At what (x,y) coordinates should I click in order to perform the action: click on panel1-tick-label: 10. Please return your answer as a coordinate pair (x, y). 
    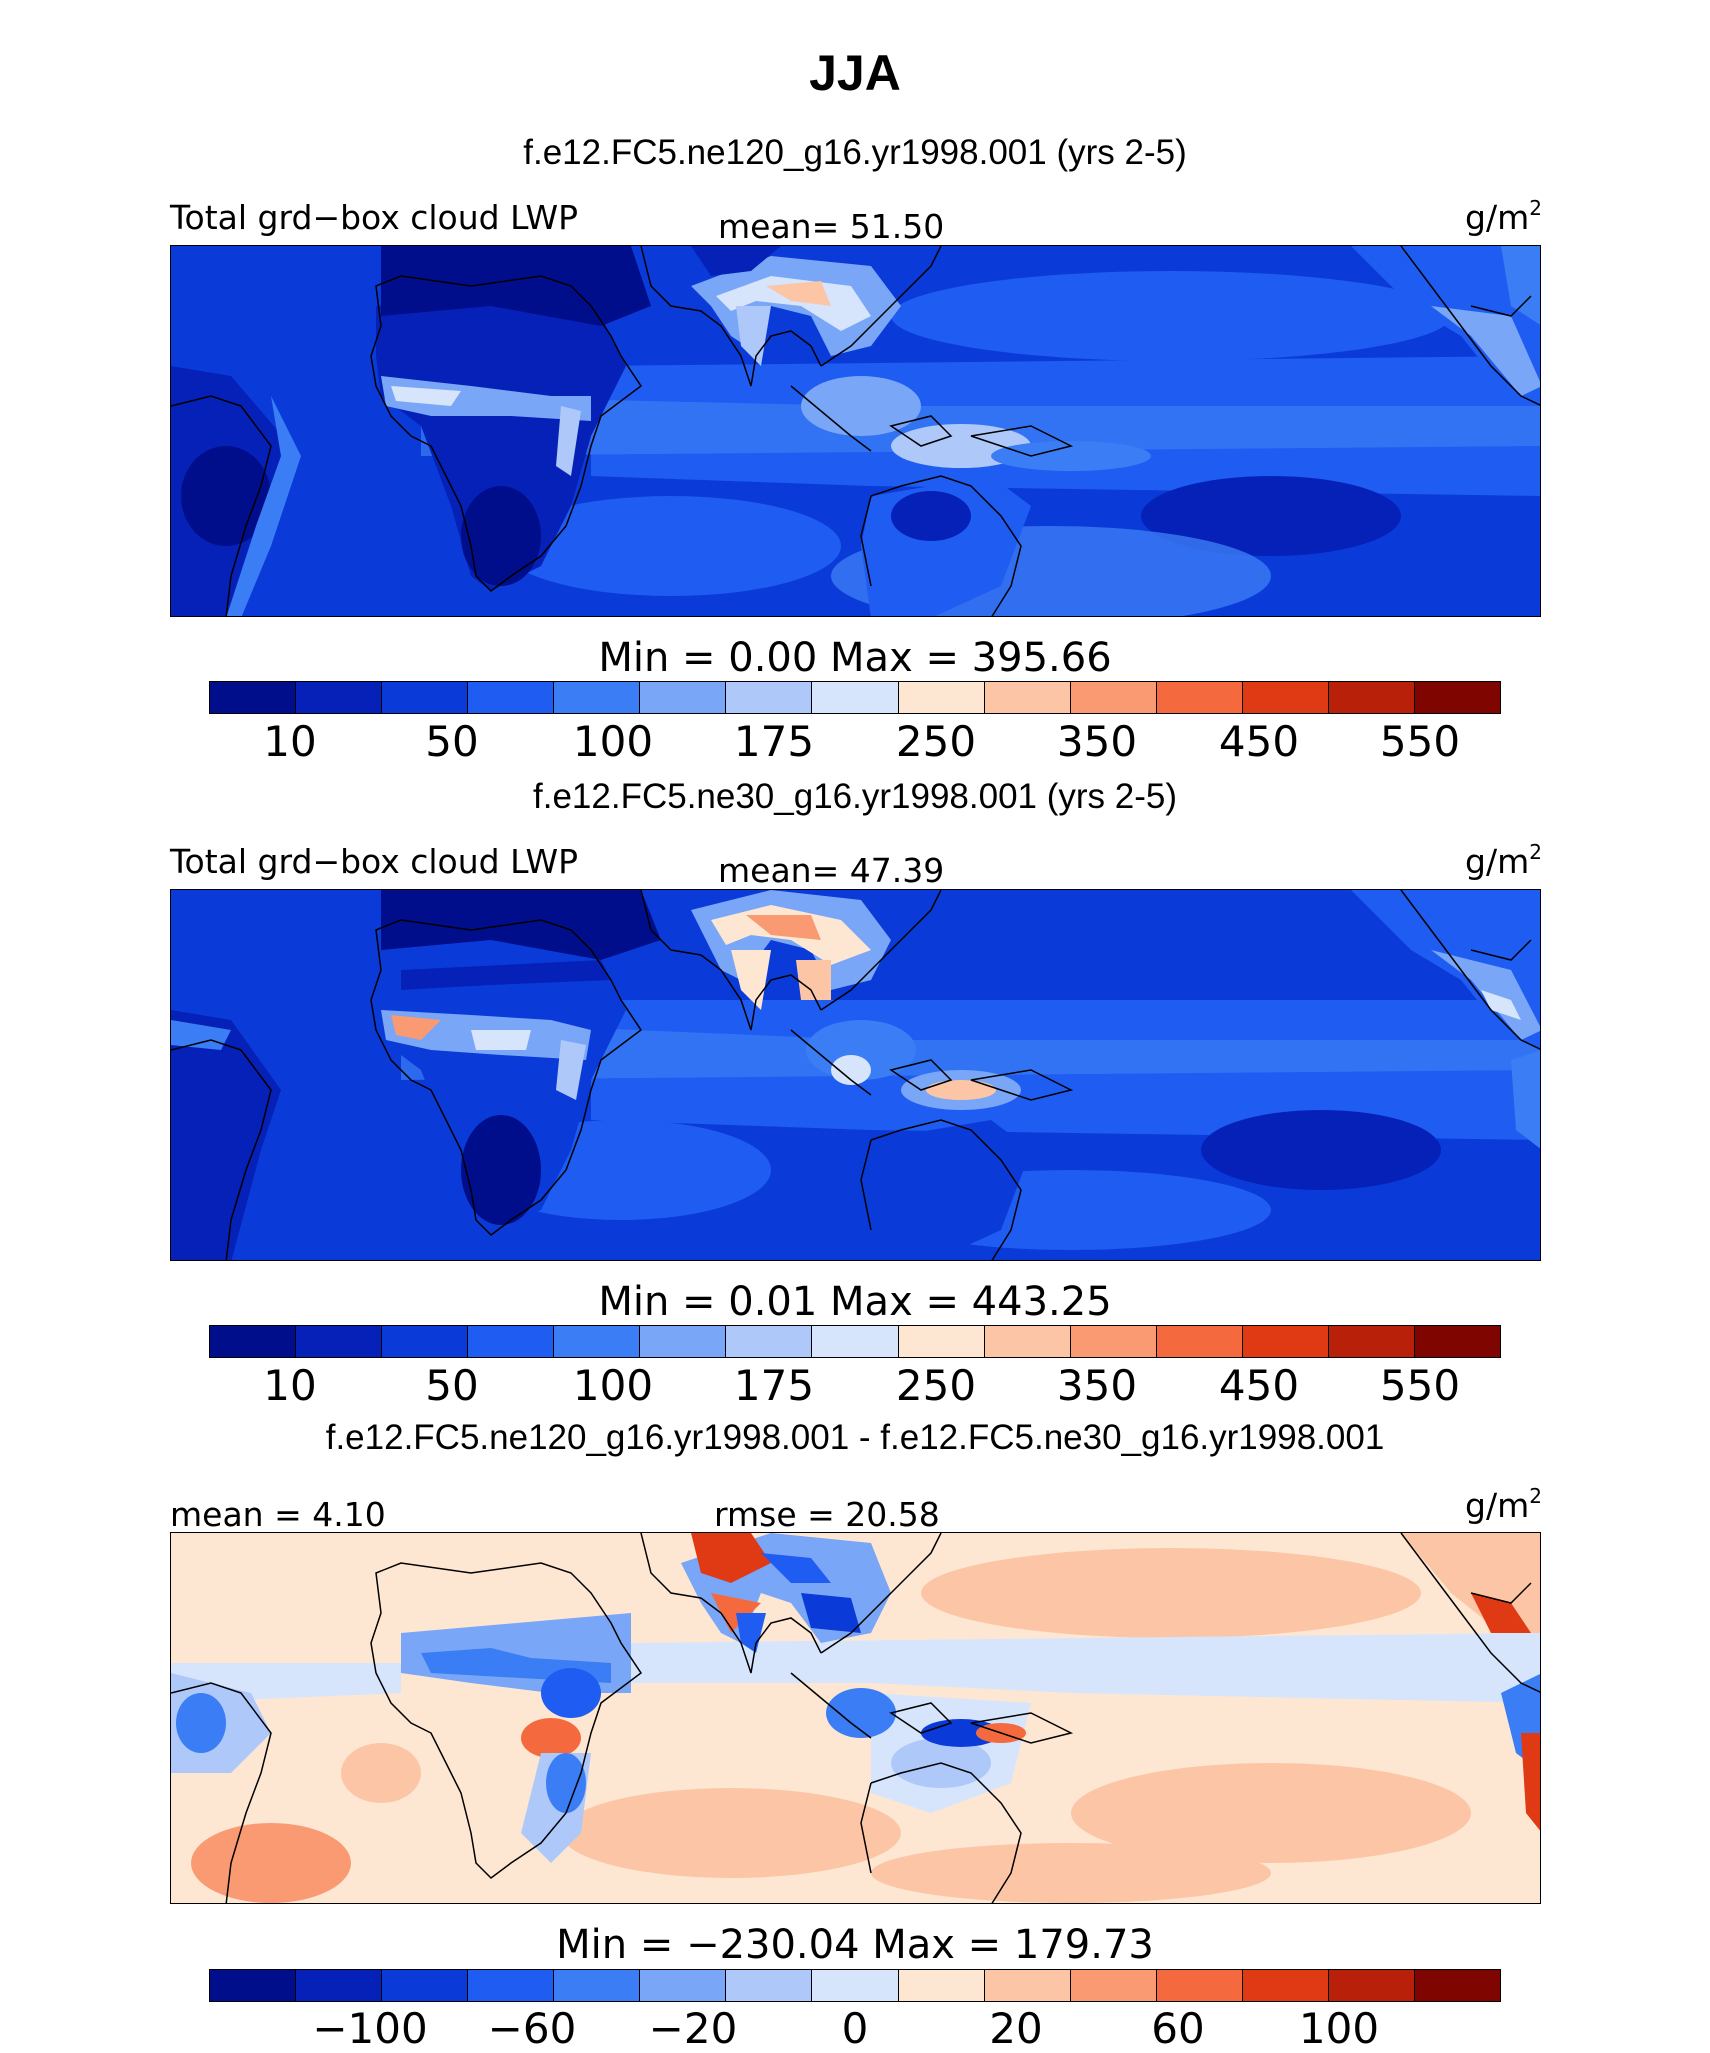
    Looking at the image, I should click on (290, 741).